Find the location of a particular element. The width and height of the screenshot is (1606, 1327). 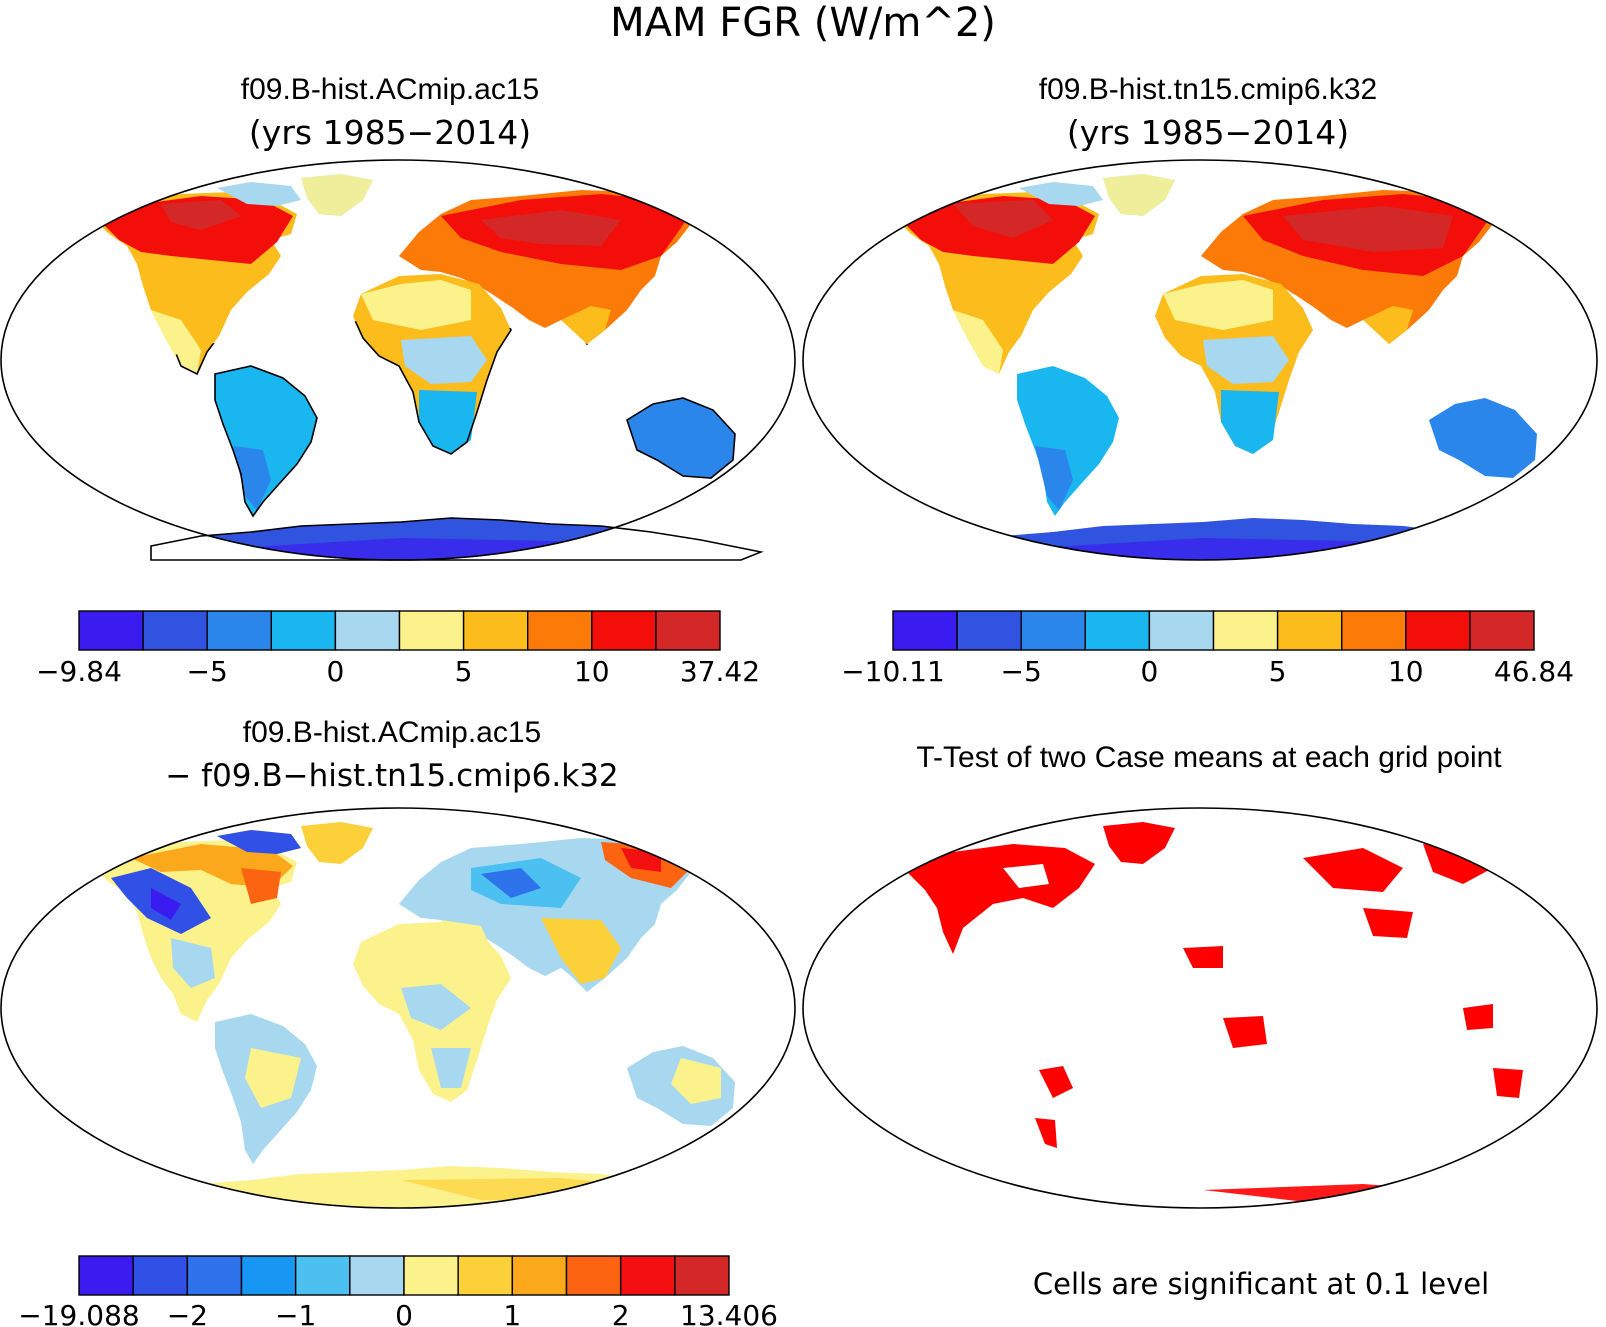

panel1-sa is located at coordinates (266, 441).